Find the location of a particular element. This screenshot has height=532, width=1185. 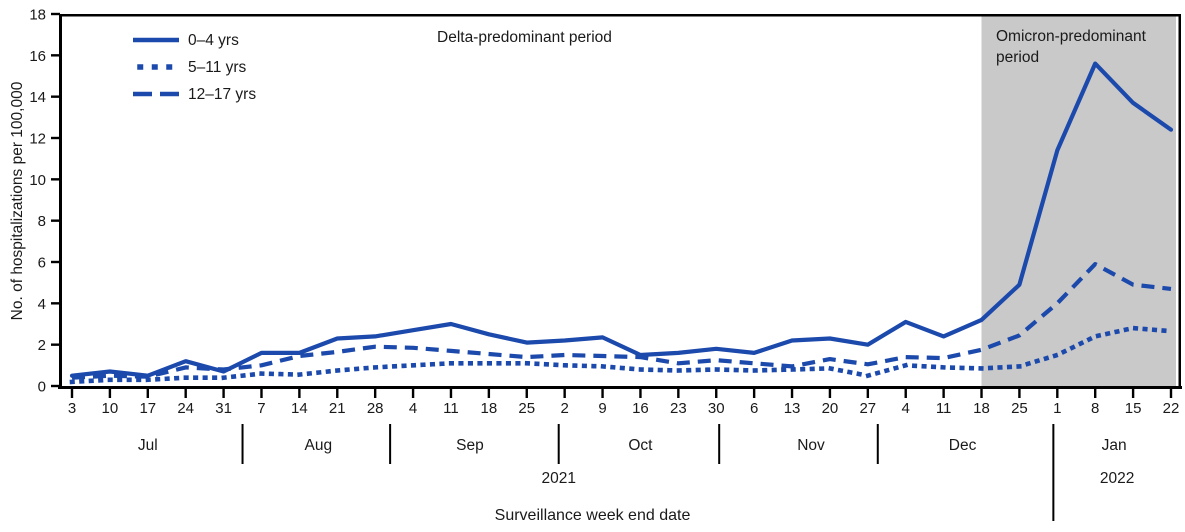

legend-label-12-17-yrs: 12–17 yrs is located at coordinates (222, 94).